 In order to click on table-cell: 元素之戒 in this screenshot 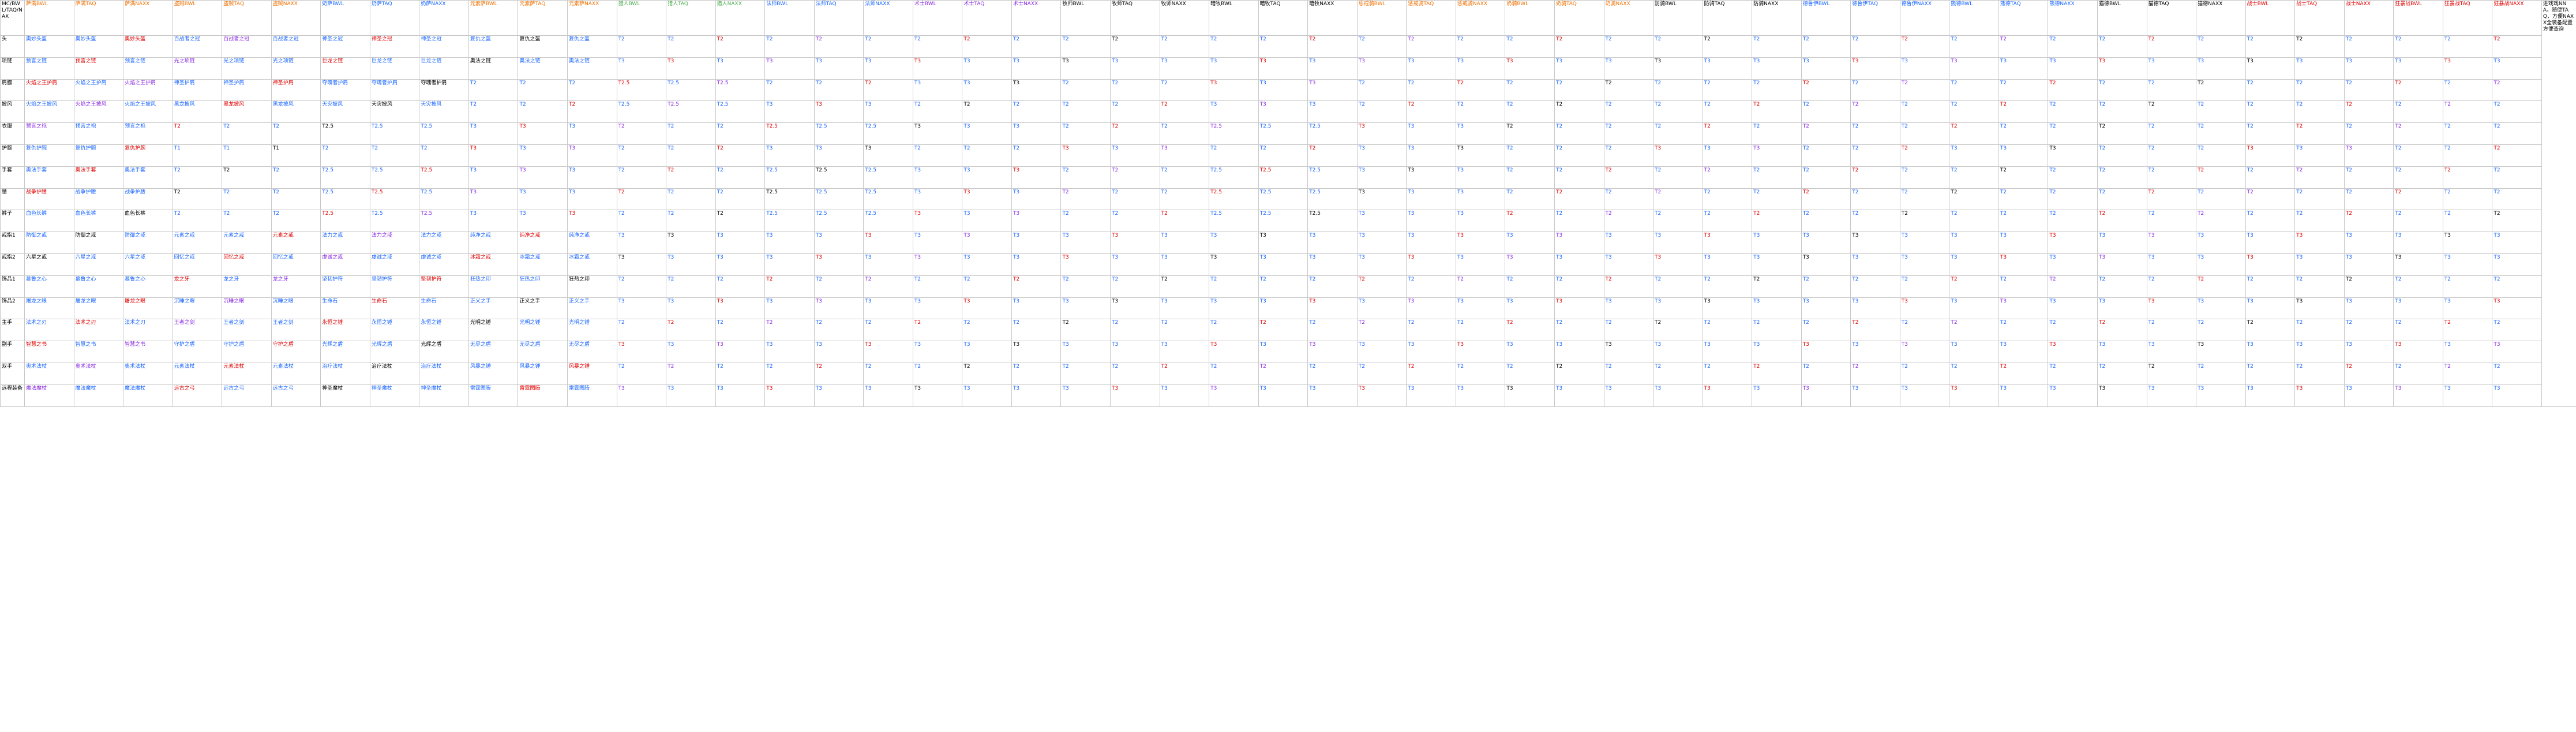, I will do `click(296, 242)`.